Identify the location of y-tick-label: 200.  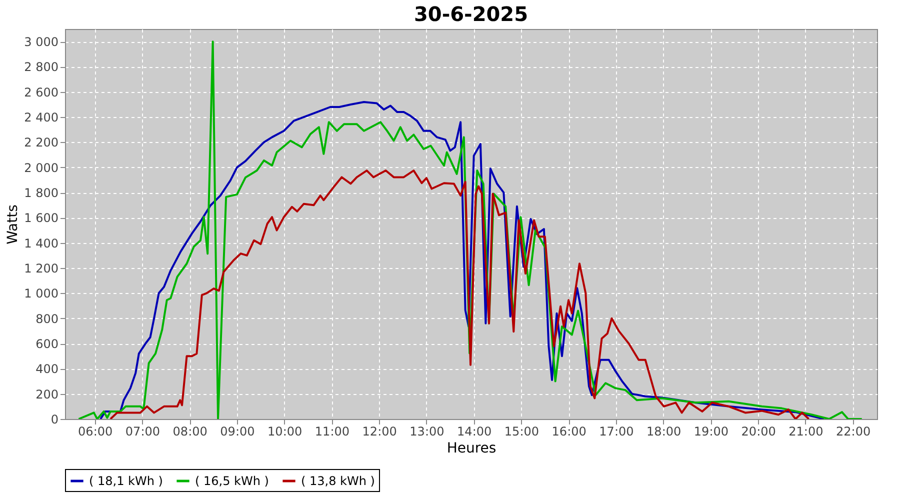
(47, 394).